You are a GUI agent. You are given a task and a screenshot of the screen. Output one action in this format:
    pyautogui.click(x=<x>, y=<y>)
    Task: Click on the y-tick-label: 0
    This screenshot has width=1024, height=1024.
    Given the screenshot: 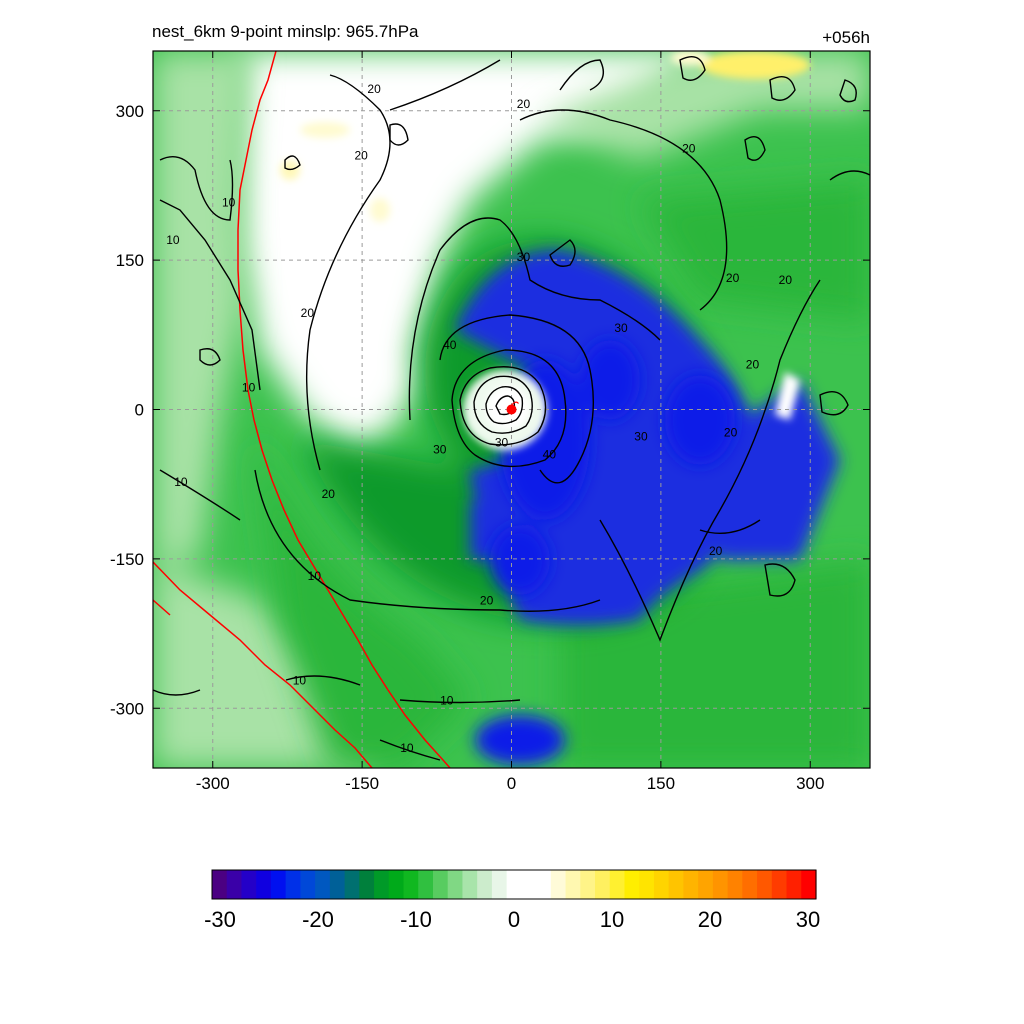 What is the action you would take?
    pyautogui.click(x=139, y=410)
    